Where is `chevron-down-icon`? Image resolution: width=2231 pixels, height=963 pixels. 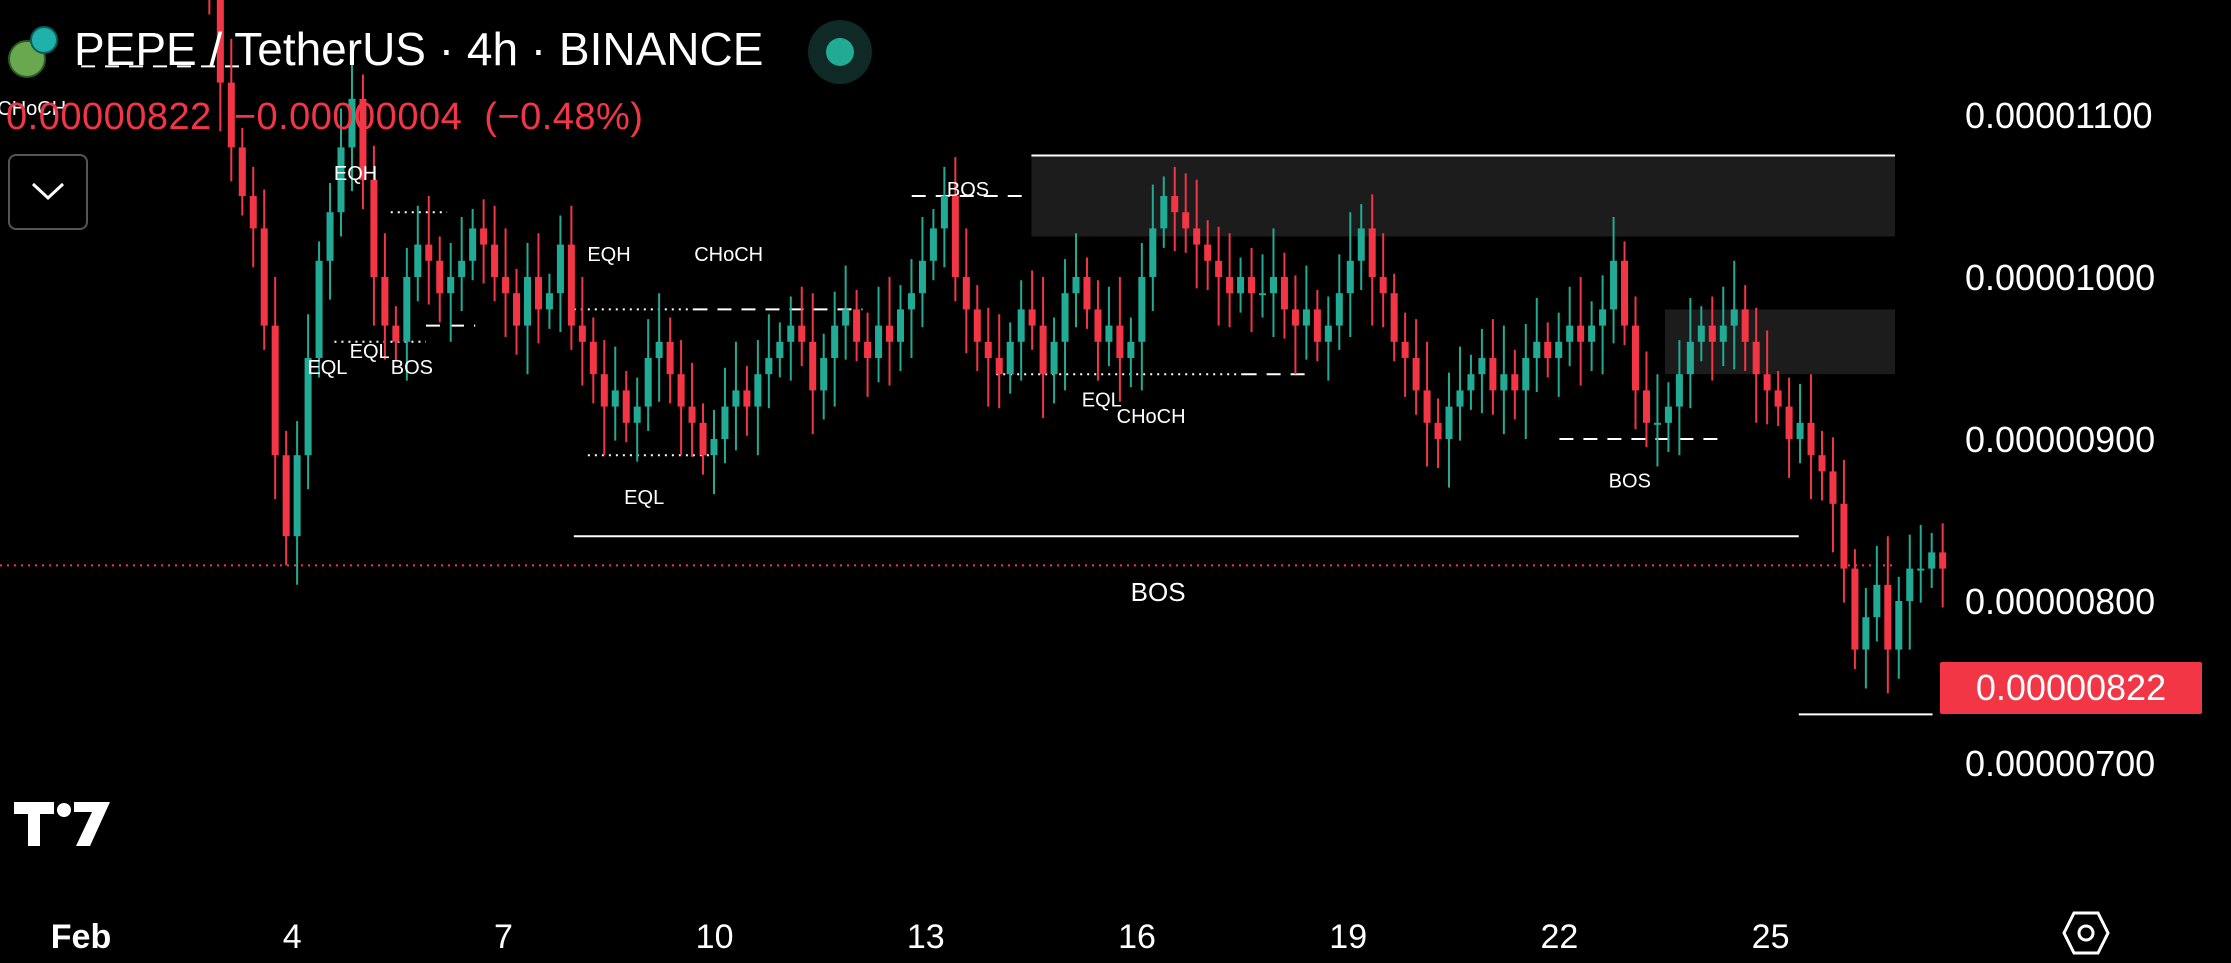
chevron-down-icon is located at coordinates (48, 191).